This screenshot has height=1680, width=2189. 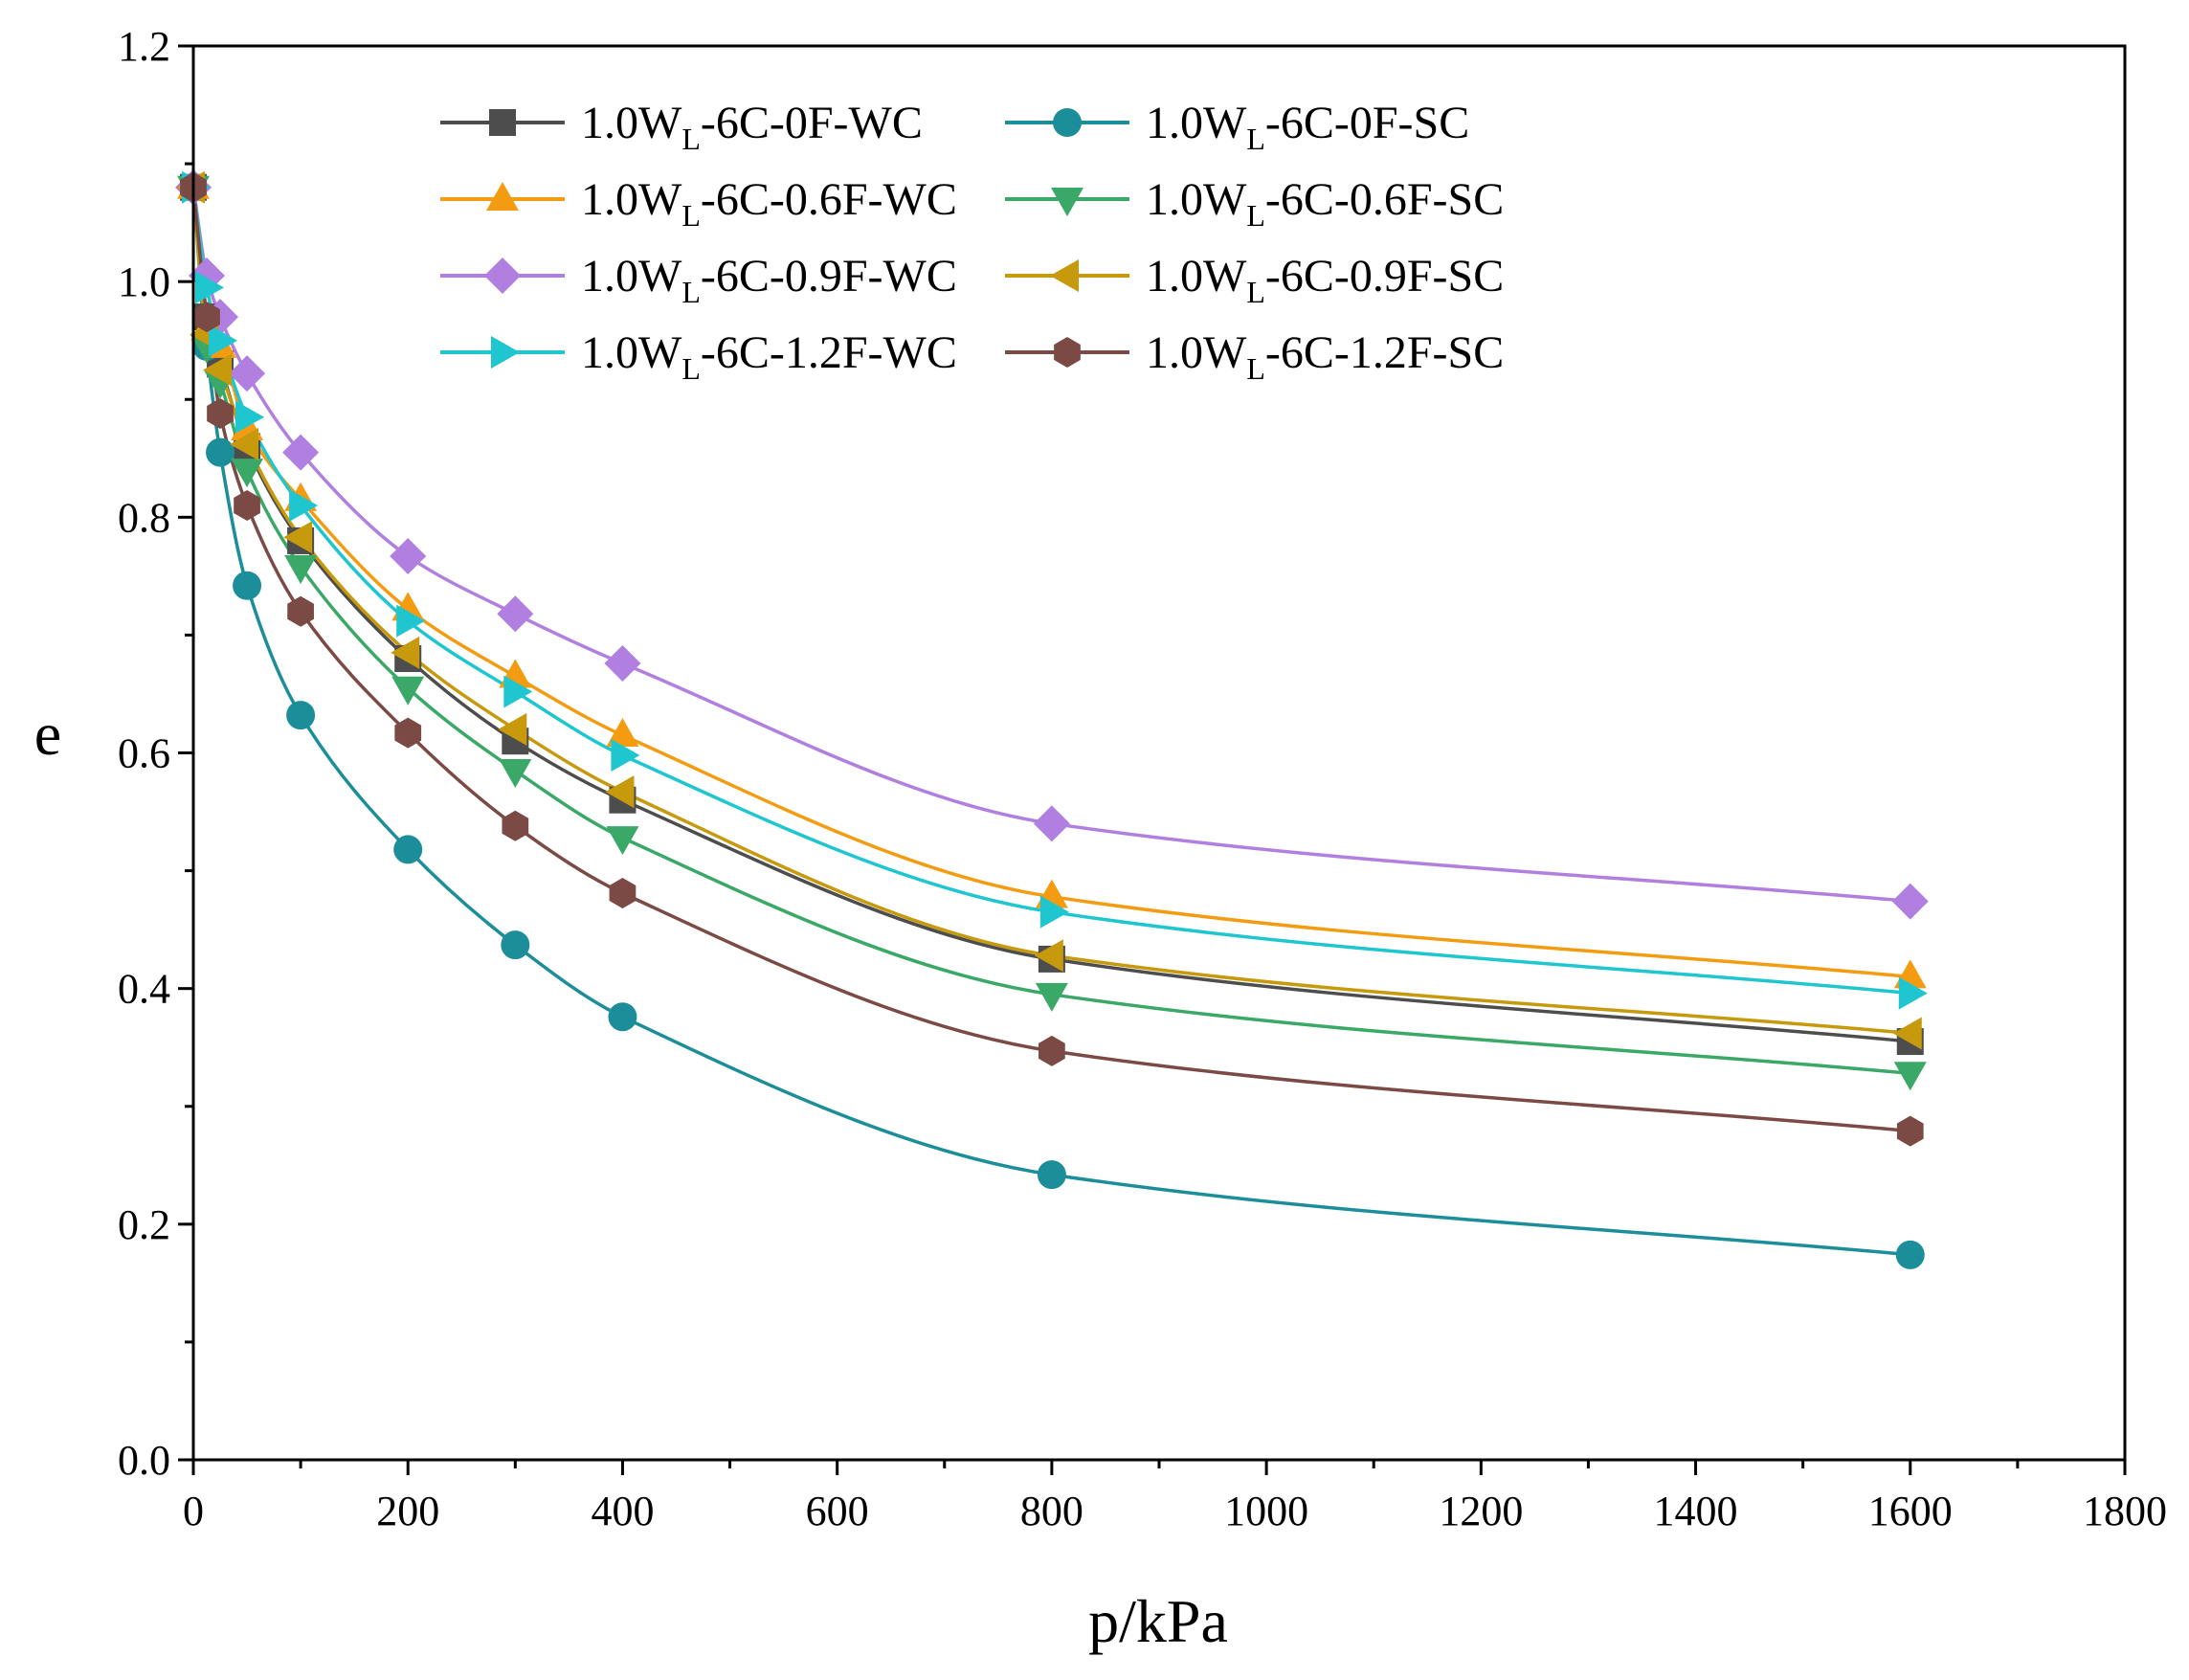 I want to click on legend-entry-label: 1.0WL-6C-0.9F-WC, so click(x=769, y=280).